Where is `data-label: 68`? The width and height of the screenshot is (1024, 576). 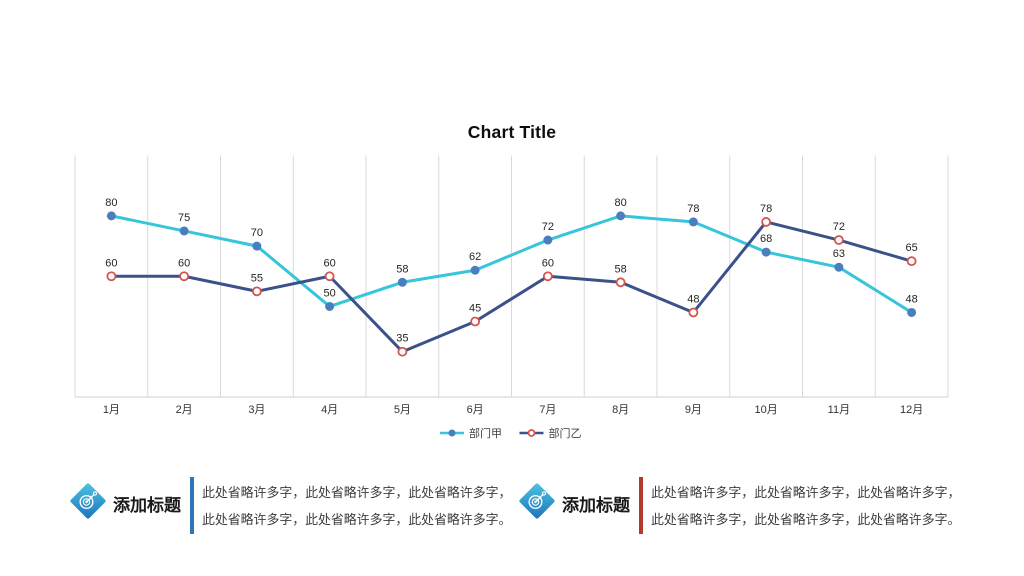
data-label: 68 is located at coordinates (766, 239).